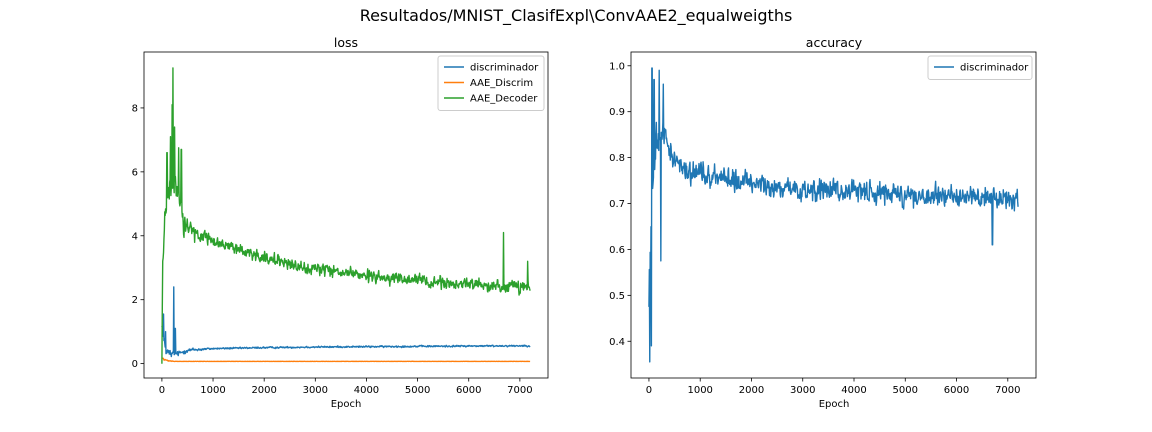 Image resolution: width=1152 pixels, height=432 pixels. What do you see at coordinates (346, 404) in the screenshot?
I see `loss-x-axis-label: Epoch` at bounding box center [346, 404].